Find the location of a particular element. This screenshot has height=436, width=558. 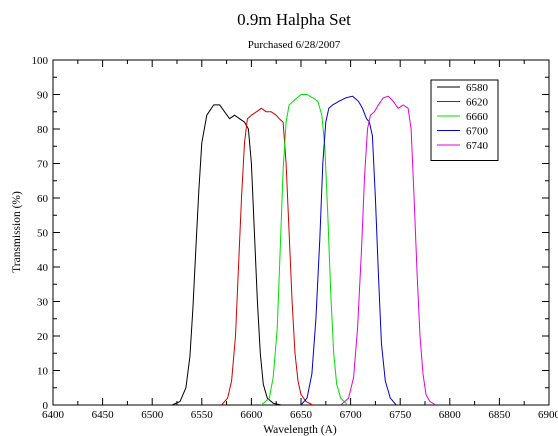

x-tick-label: 6800 is located at coordinates (450, 415).